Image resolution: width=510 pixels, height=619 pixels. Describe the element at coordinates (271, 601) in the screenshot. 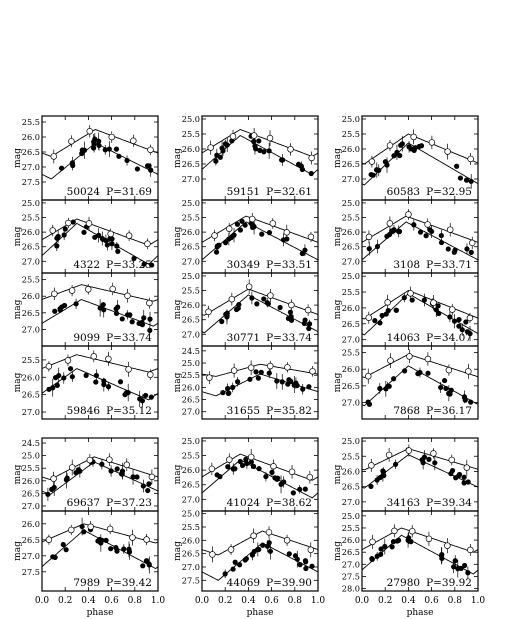

I see `x-tick-label: 0.6` at that location.